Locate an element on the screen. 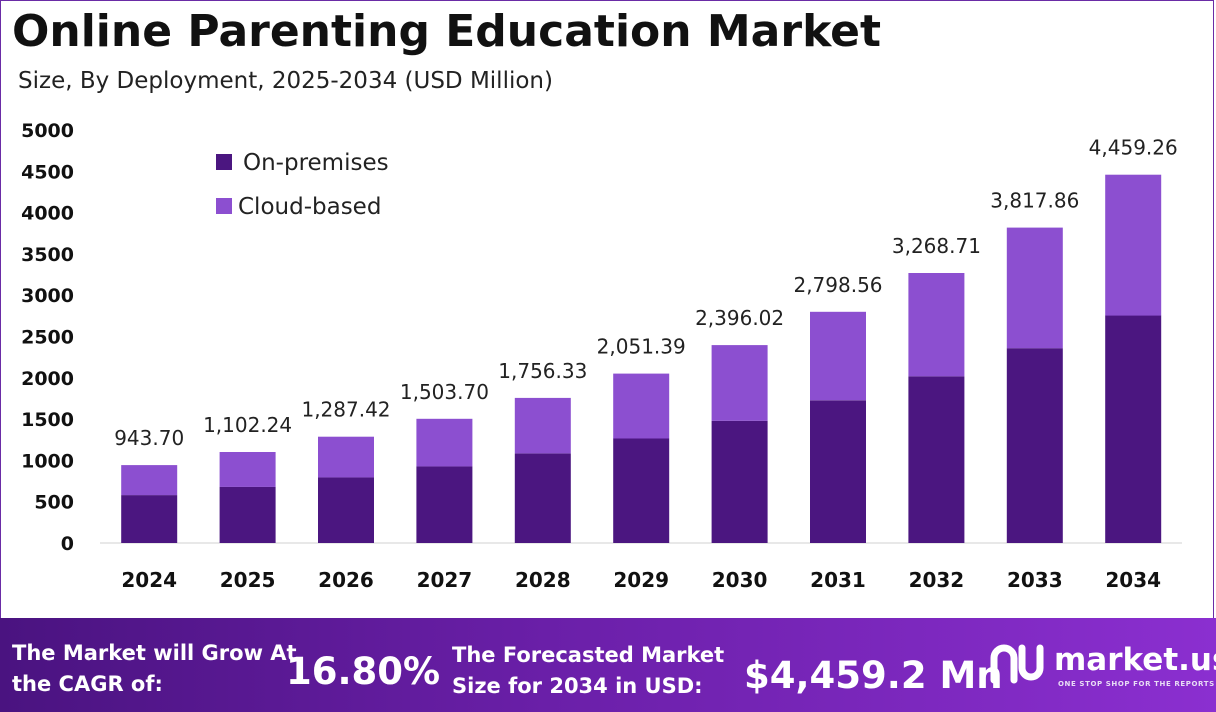 This screenshot has width=1216, height=712. bar-cloud-based-2032 is located at coordinates (936, 325).